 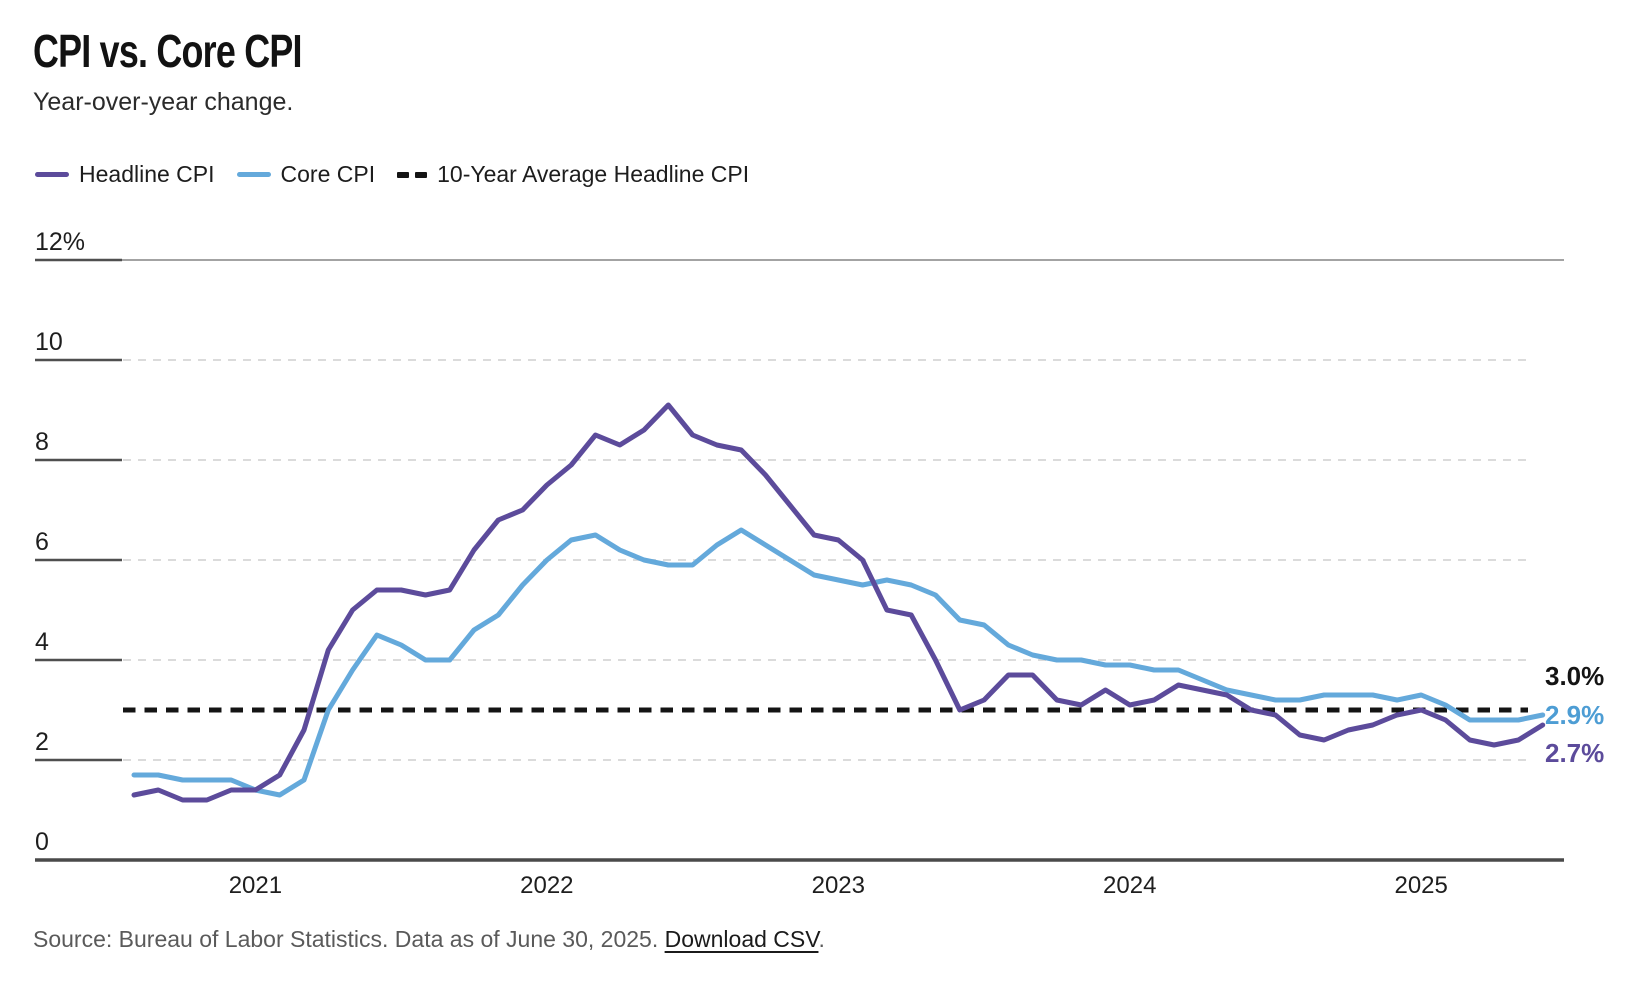 I want to click on x-tick-label: 2023, so click(x=838, y=885).